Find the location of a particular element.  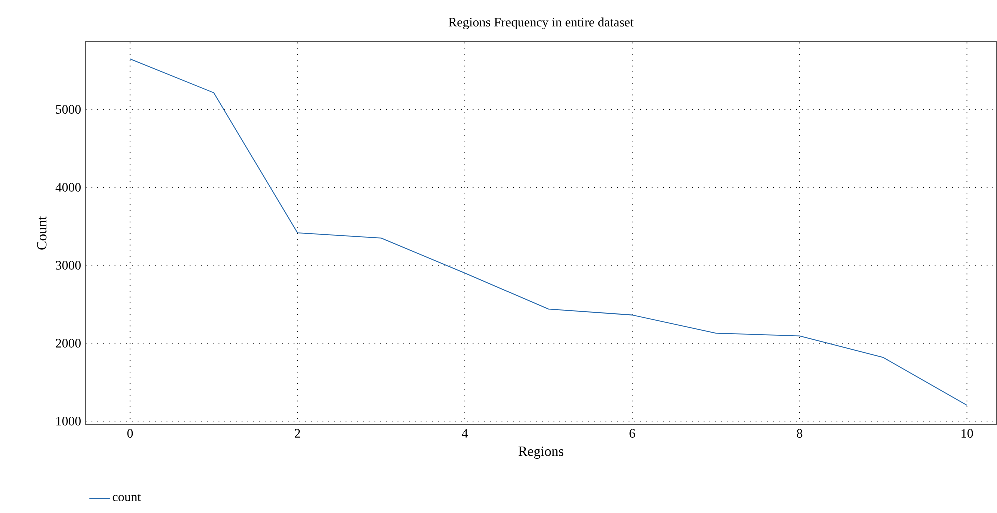

x-tick-label: 4 is located at coordinates (465, 433).